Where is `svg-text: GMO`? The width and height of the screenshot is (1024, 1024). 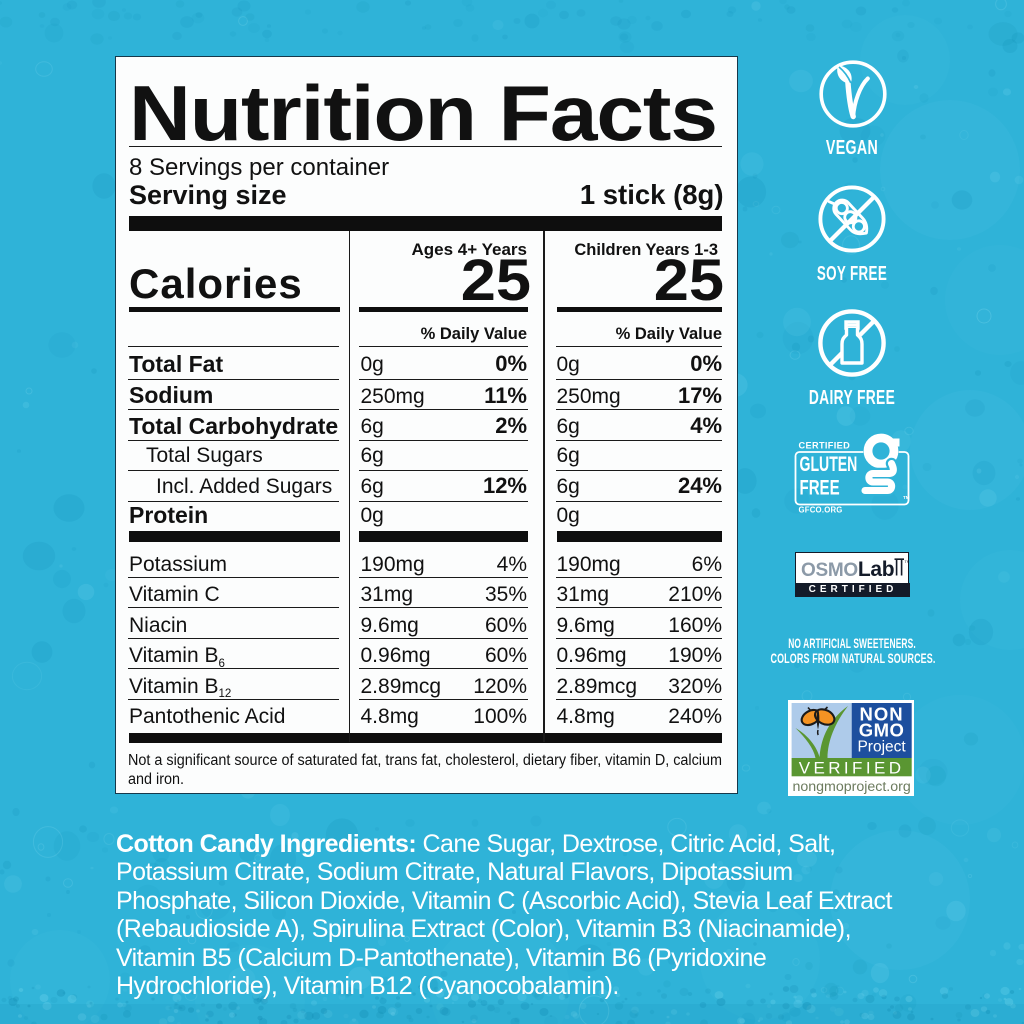
svg-text: GMO is located at coordinates (881, 730).